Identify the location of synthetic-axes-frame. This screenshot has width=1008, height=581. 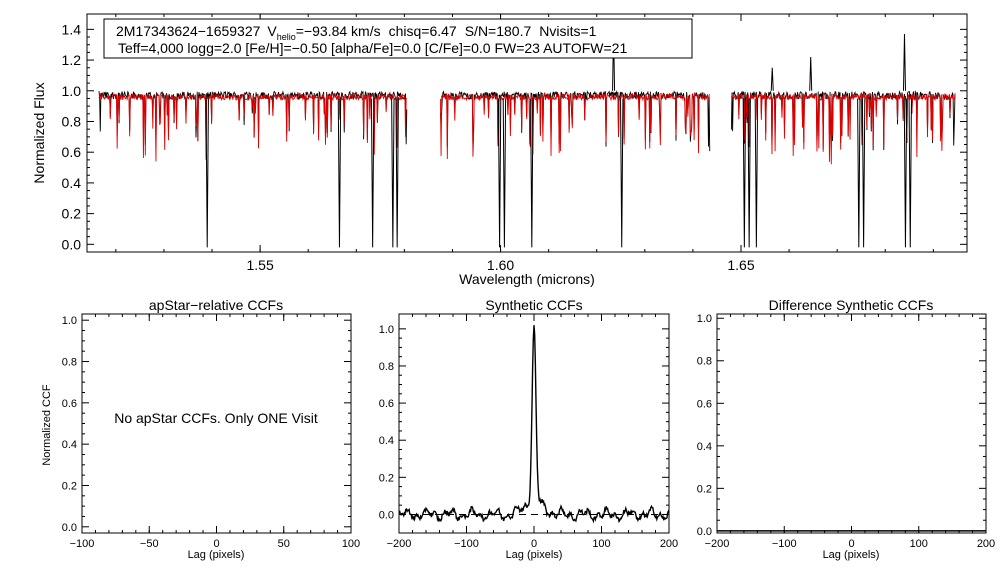
(534, 423).